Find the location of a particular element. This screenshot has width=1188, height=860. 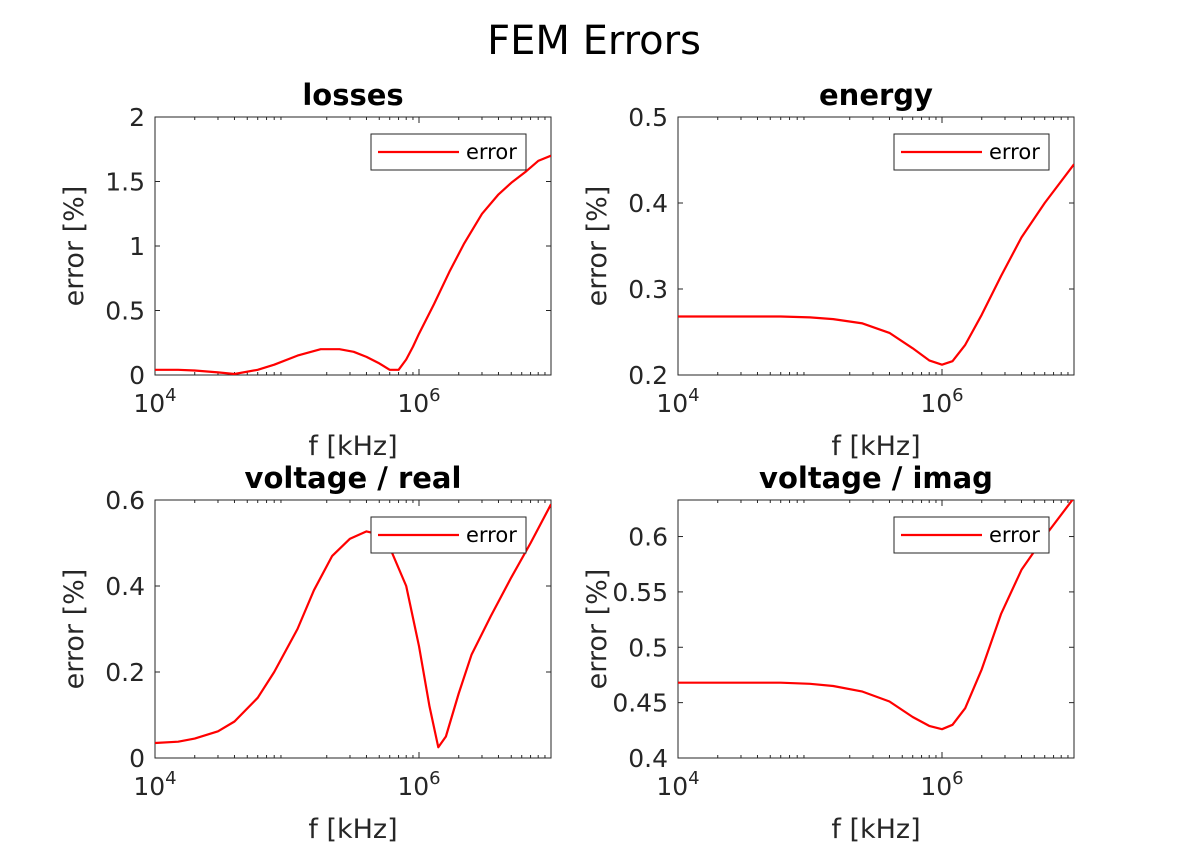

figure-title: FEM Errors is located at coordinates (594, 41).